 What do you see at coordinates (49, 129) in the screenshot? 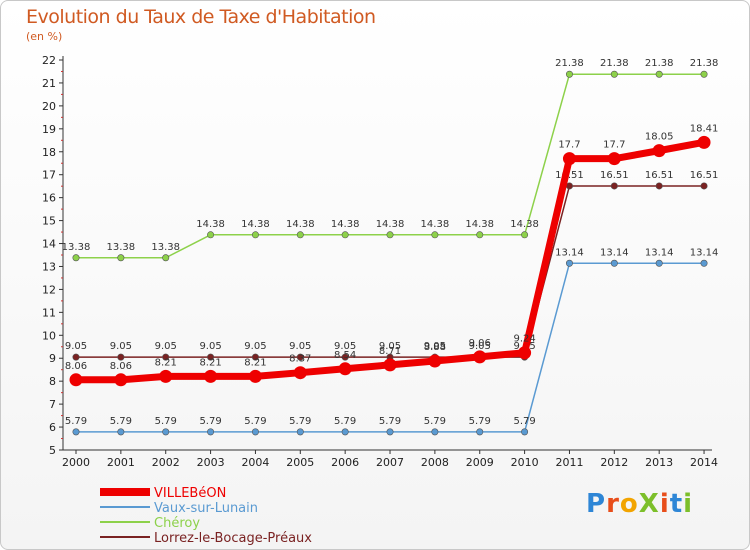
I see `y-tick-label: 19` at bounding box center [49, 129].